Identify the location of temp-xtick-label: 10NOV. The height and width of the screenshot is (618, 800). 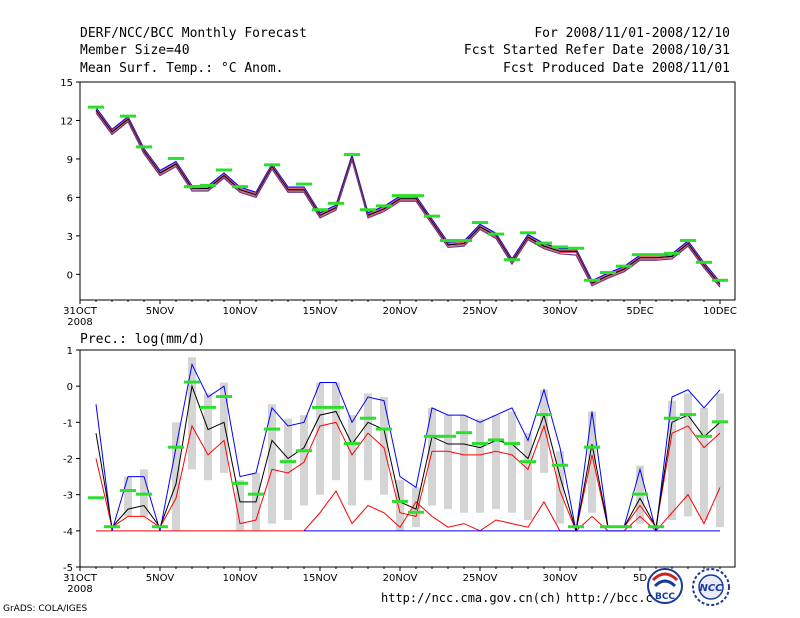
(240, 311).